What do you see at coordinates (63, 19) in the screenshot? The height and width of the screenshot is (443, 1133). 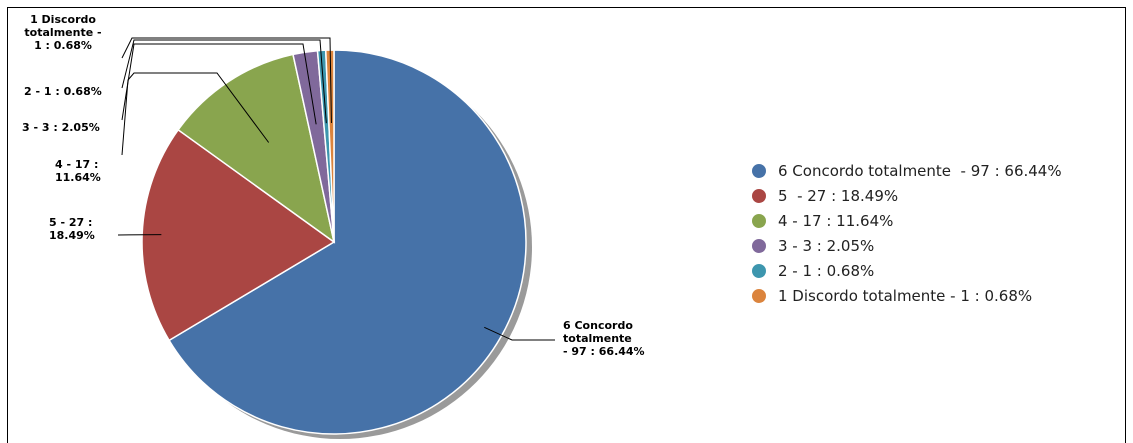 I see `callout-label-line: 1 Discordo` at bounding box center [63, 19].